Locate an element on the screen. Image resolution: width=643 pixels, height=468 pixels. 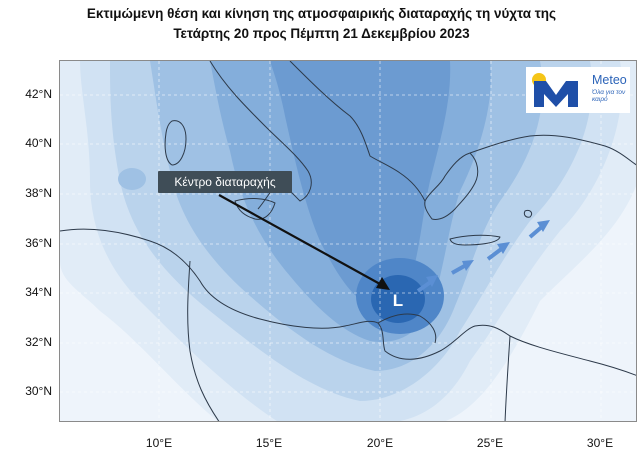
coastline-crete is located at coordinates (475, 240).